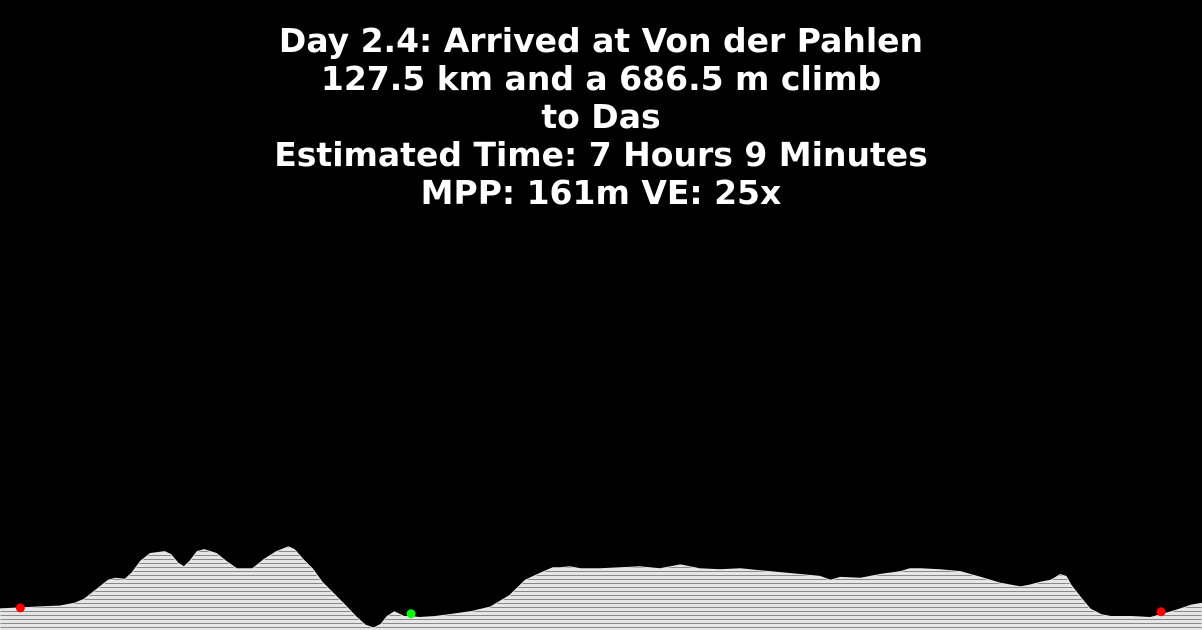 The width and height of the screenshot is (1202, 630). Describe the element at coordinates (601, 78) in the screenshot. I see `distance-climb-text: 127.5 km and a 686.5 m climb` at that location.